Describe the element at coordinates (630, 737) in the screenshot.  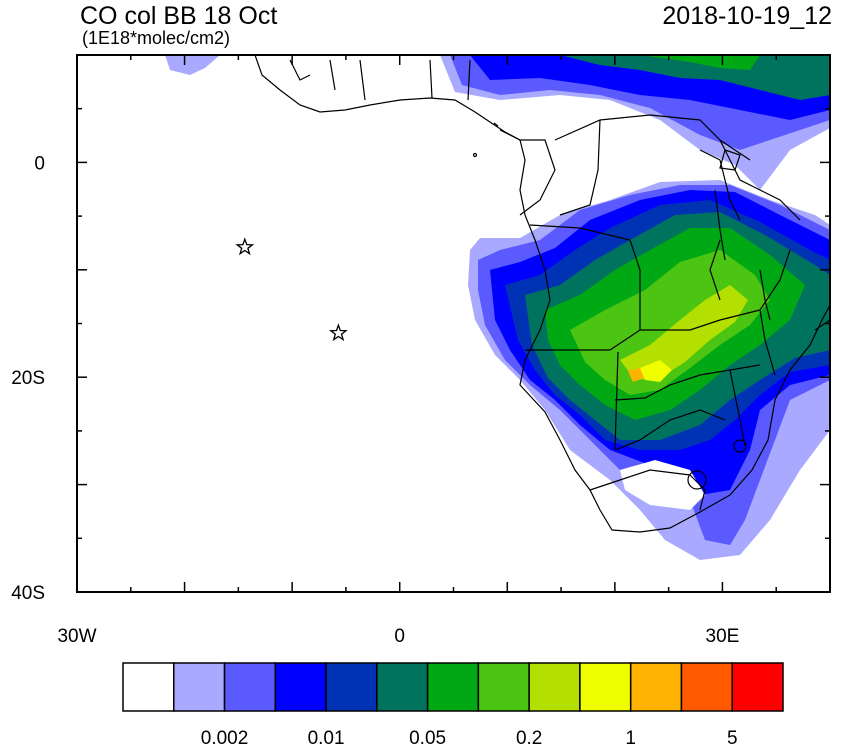
I see `colorbar-label: 1` at that location.